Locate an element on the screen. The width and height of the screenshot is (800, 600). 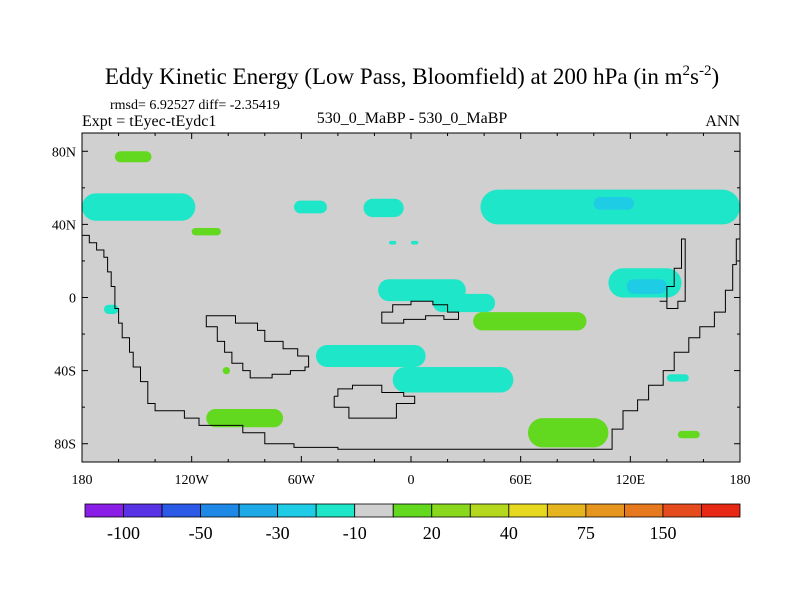
x-tick-label: 120W is located at coordinates (192, 480).